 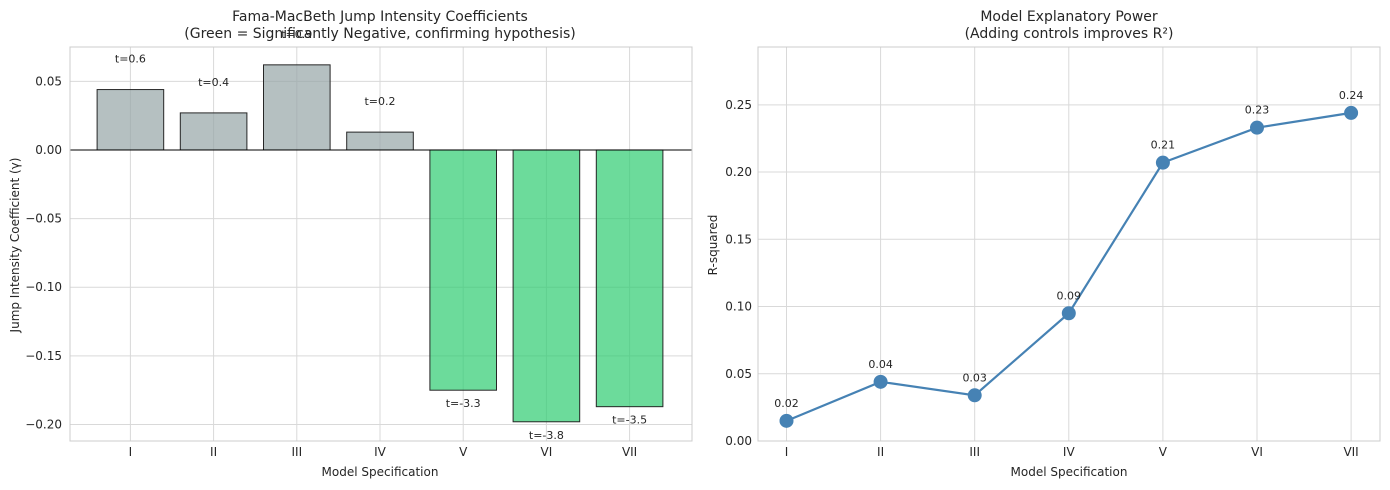 I want to click on y-tick-label: −0.15, so click(x=43, y=356).